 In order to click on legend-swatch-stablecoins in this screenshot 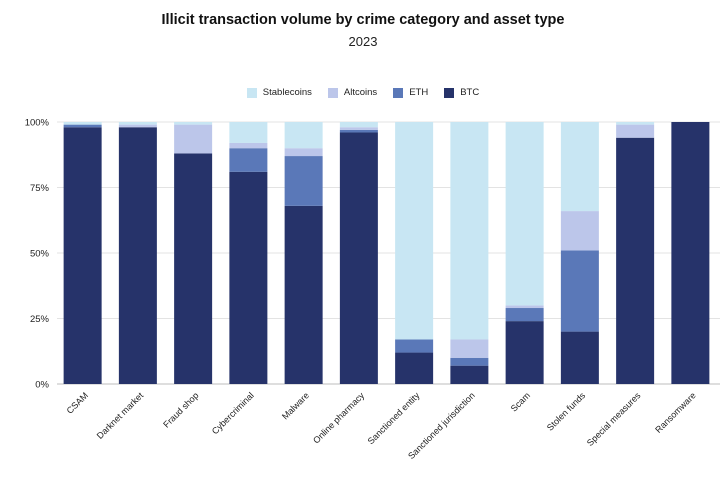, I will do `click(251, 92)`.